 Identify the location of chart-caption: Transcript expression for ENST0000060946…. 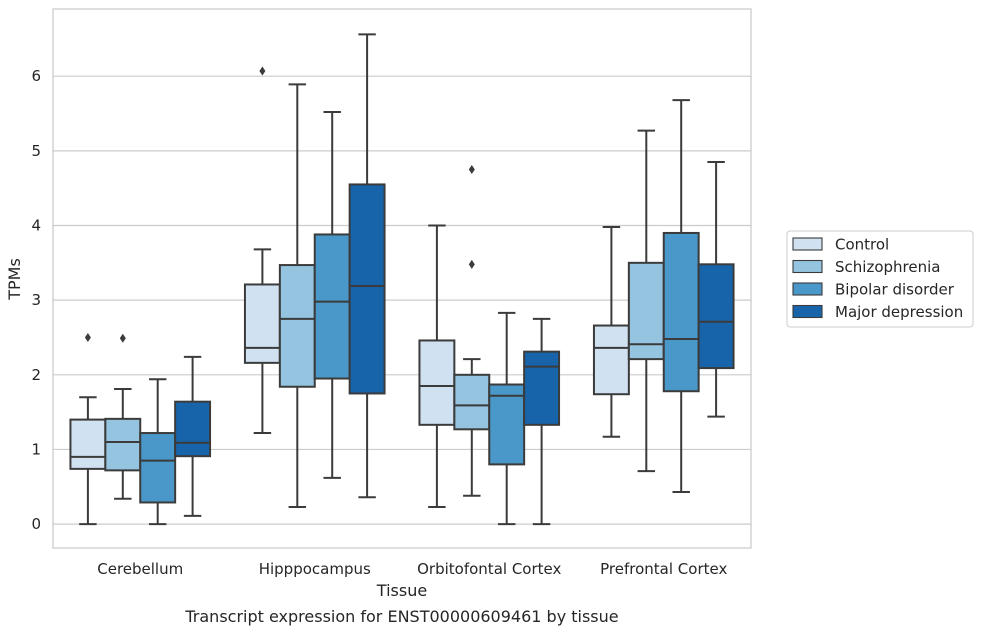
(401, 616).